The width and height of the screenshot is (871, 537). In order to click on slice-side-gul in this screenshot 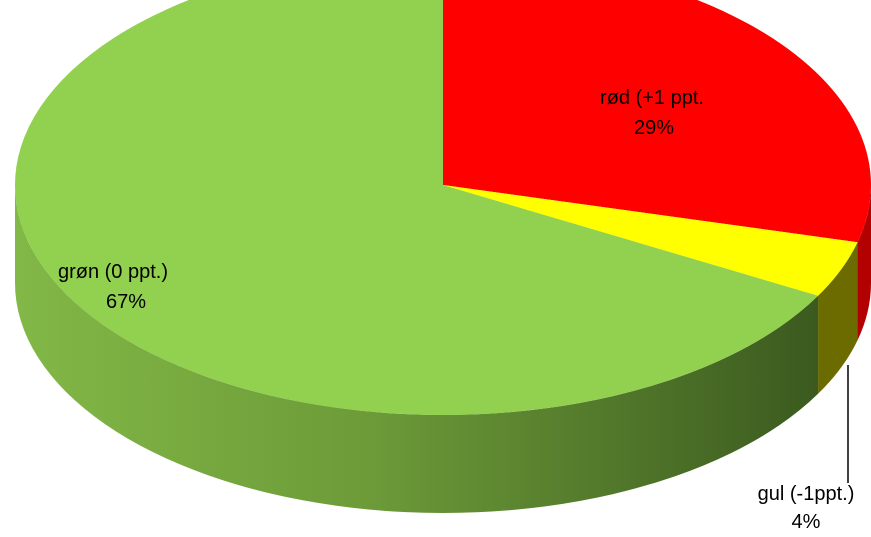, I will do `click(838, 318)`.